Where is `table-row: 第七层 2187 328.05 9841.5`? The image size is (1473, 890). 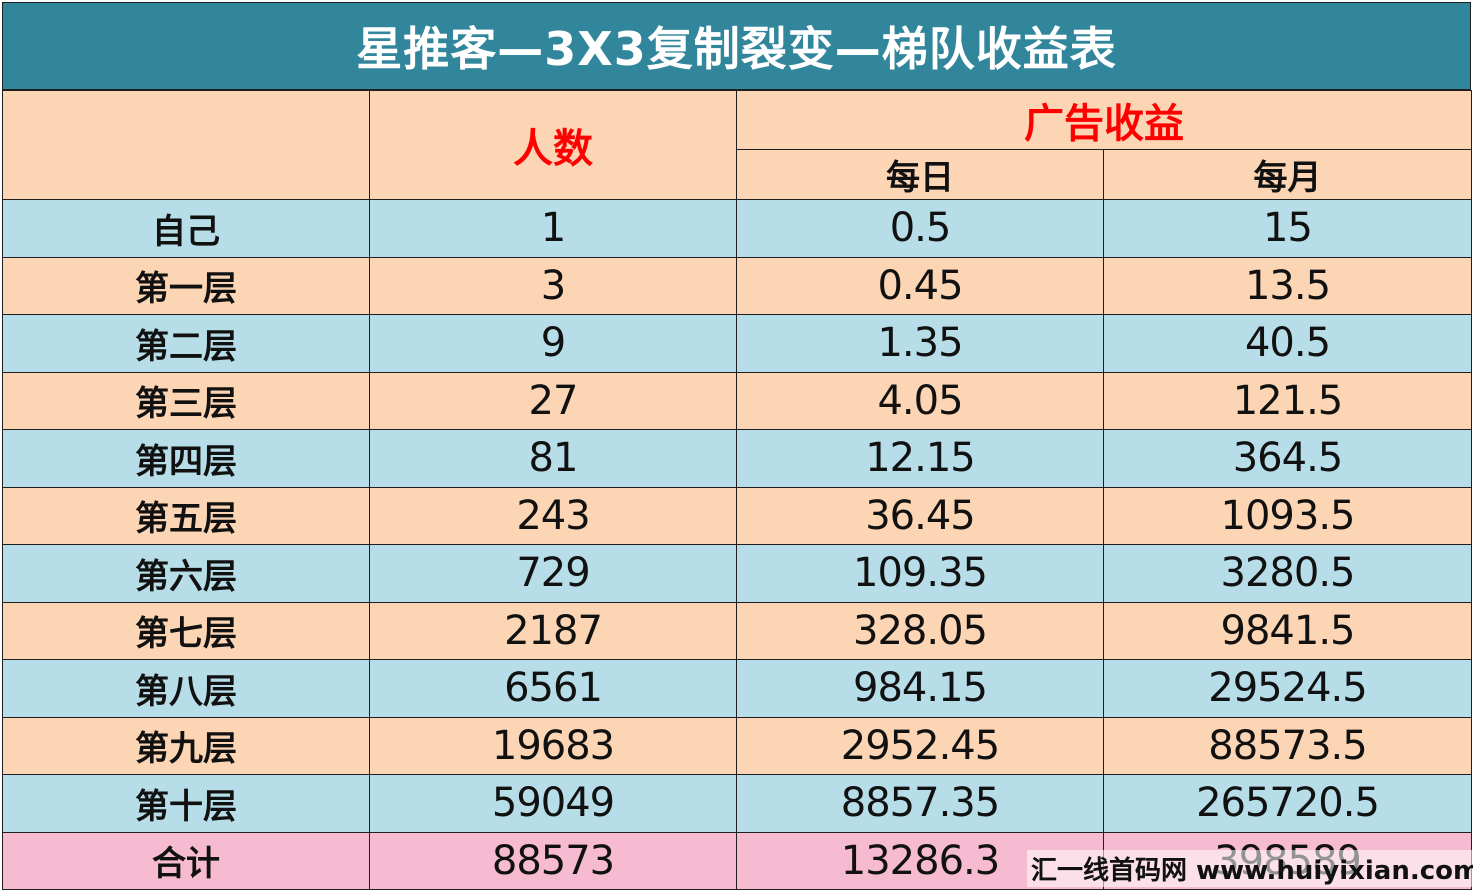
table-row: 第七层 2187 328.05 9841.5 is located at coordinates (737, 630).